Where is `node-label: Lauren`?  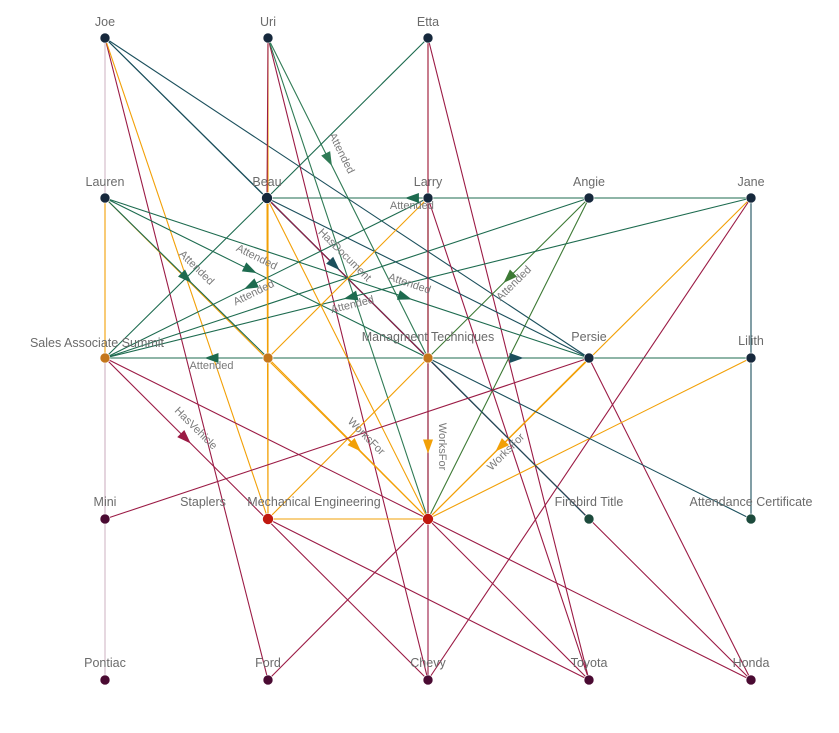 node-label: Lauren is located at coordinates (105, 182).